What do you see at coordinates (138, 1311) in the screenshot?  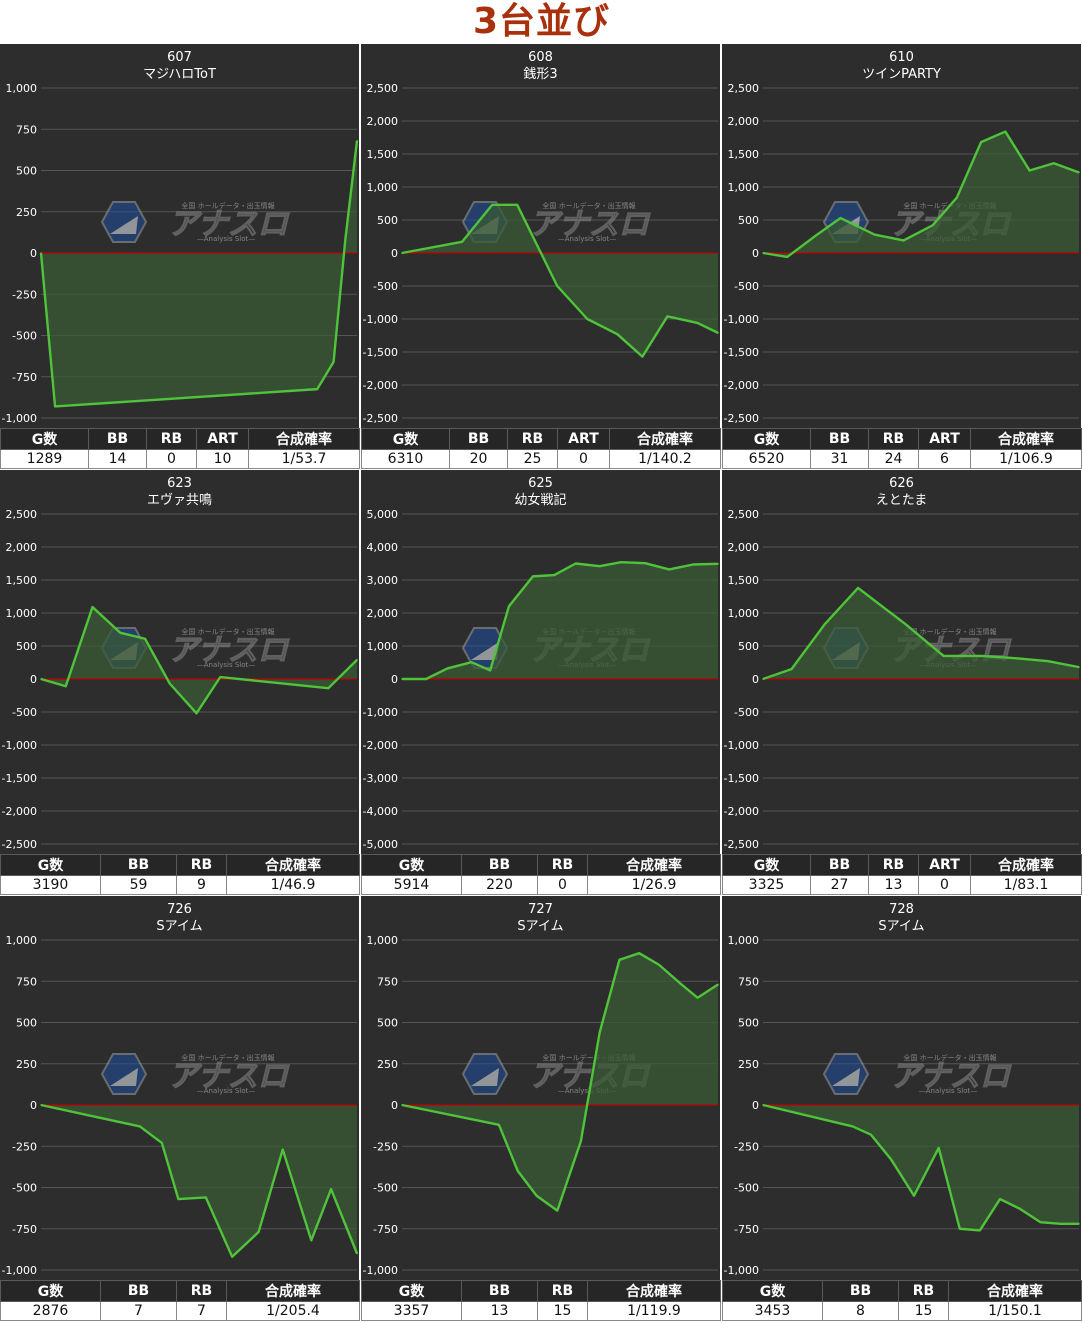 I see `stats-value-cell: 7` at bounding box center [138, 1311].